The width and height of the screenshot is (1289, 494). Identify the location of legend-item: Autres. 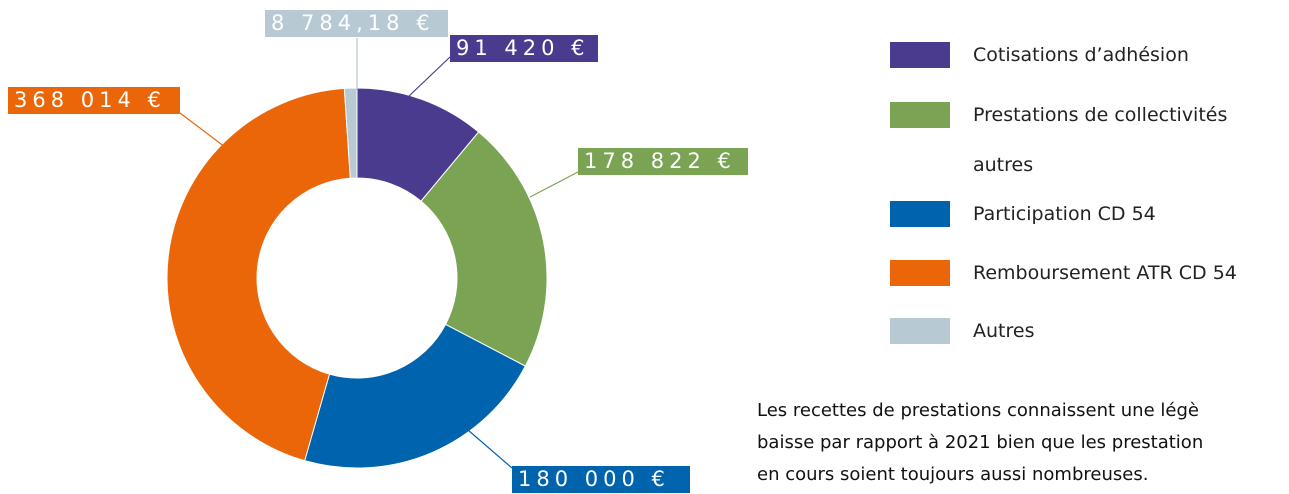
(1086, 337).